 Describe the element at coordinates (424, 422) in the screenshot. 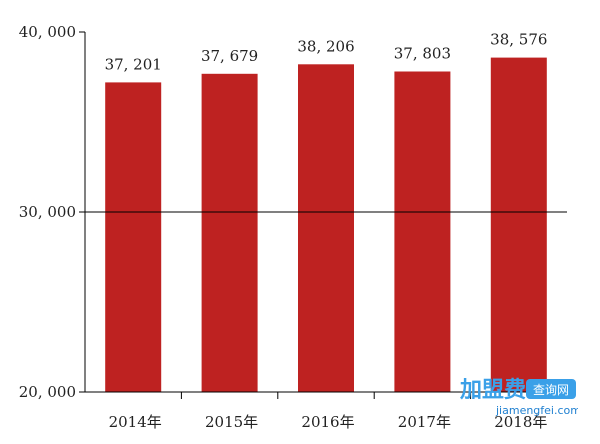

I see `x-tick-label-2017年: 2017年` at that location.